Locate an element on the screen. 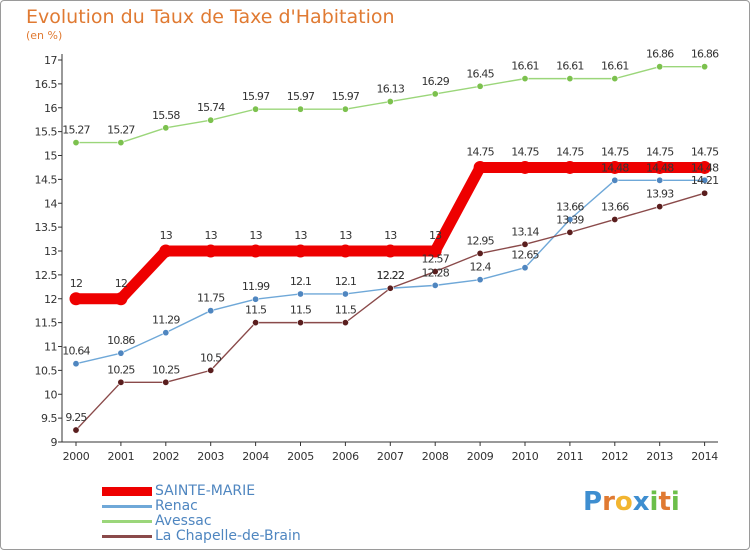 This screenshot has height=550, width=750. y-tick-label: 13.5 is located at coordinates (46, 227).